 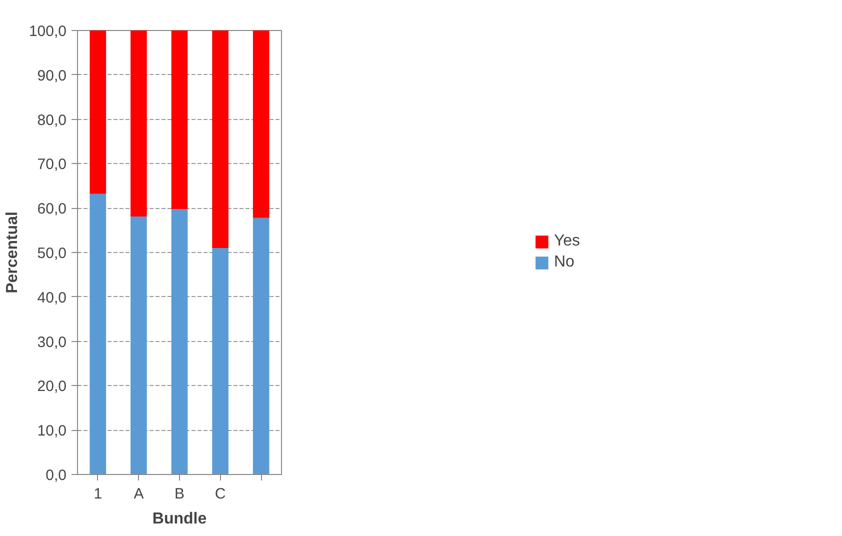 I want to click on y-tick-label: 80,0, so click(x=52, y=120).